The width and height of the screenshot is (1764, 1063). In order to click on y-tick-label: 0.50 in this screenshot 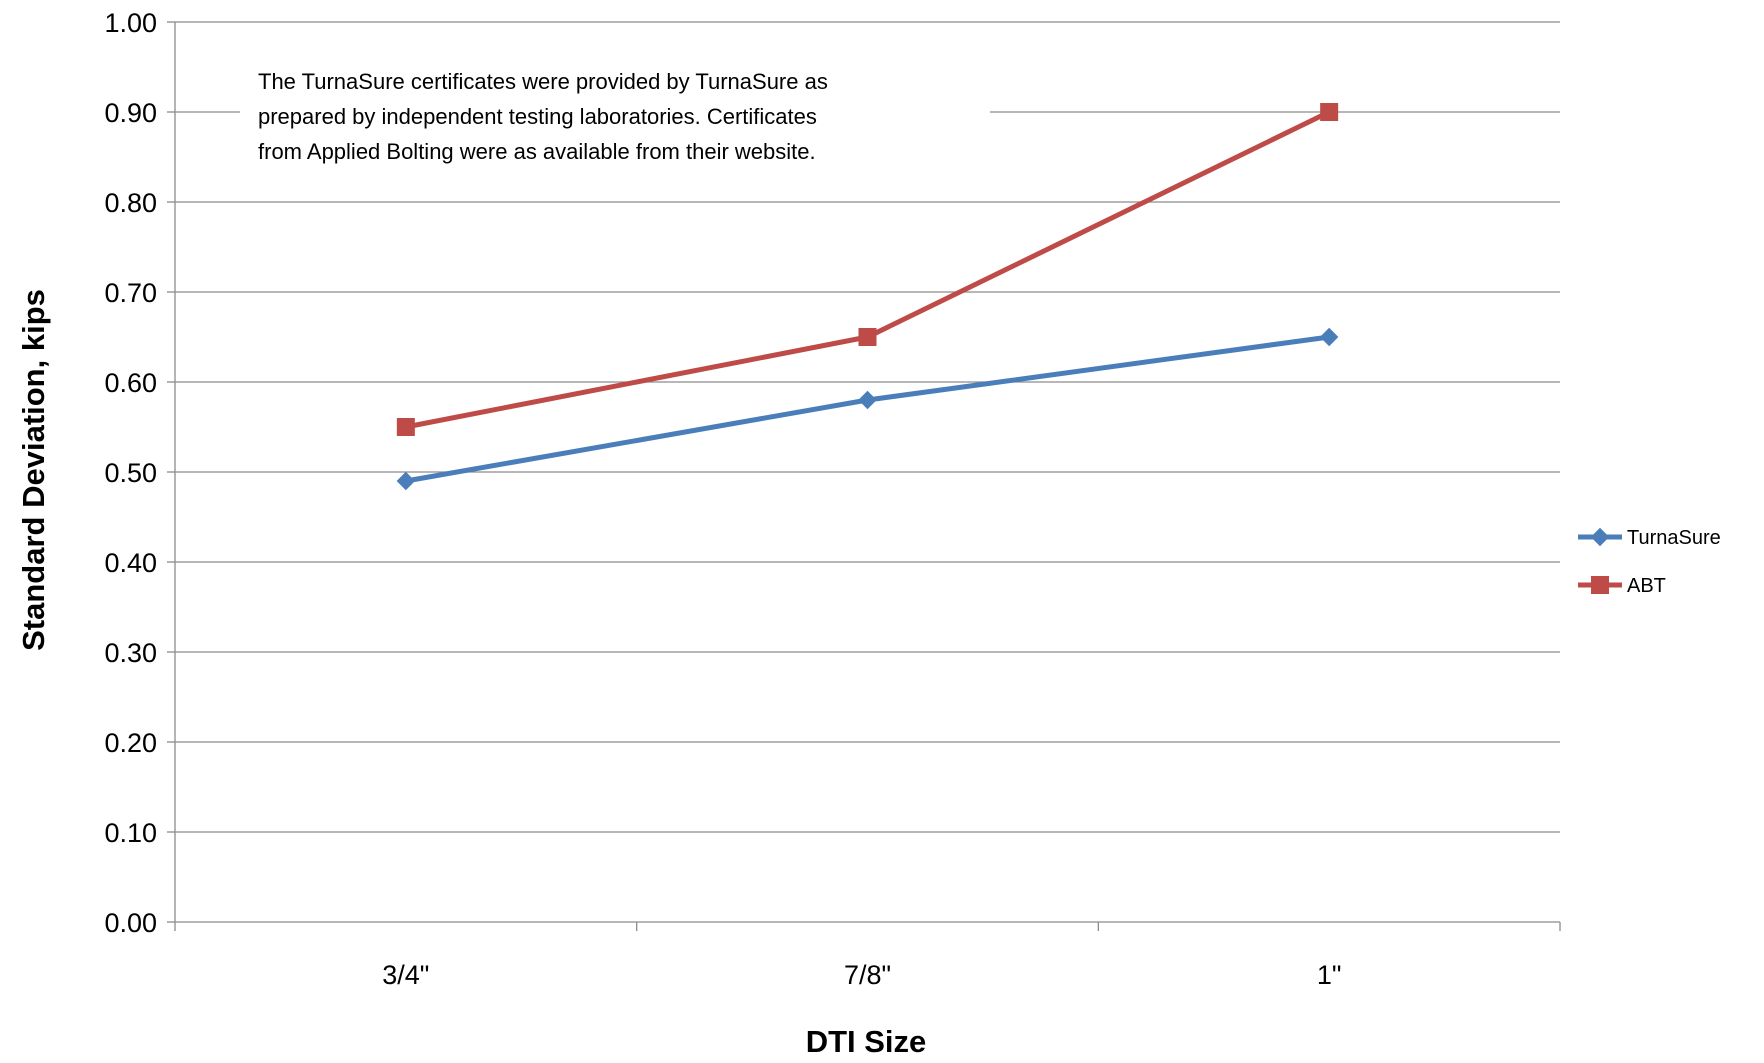, I will do `click(130, 473)`.